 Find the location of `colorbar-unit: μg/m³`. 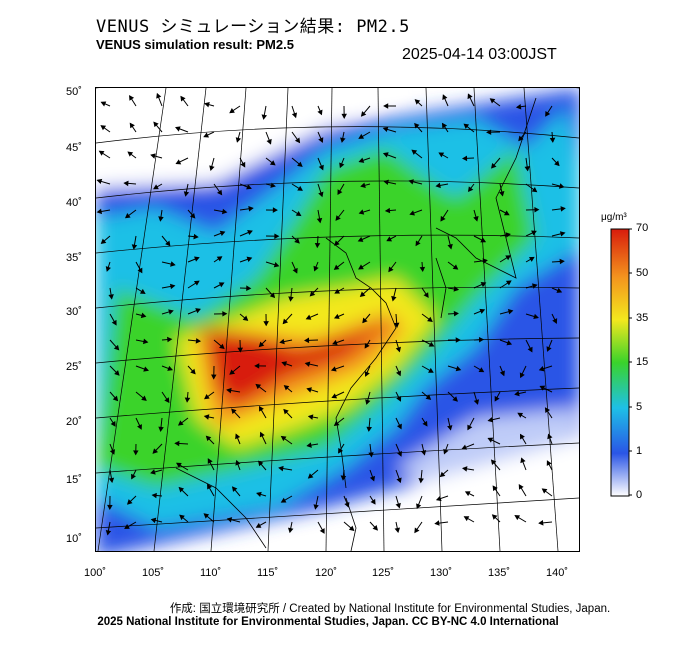

colorbar-unit: μg/m³ is located at coordinates (614, 217).